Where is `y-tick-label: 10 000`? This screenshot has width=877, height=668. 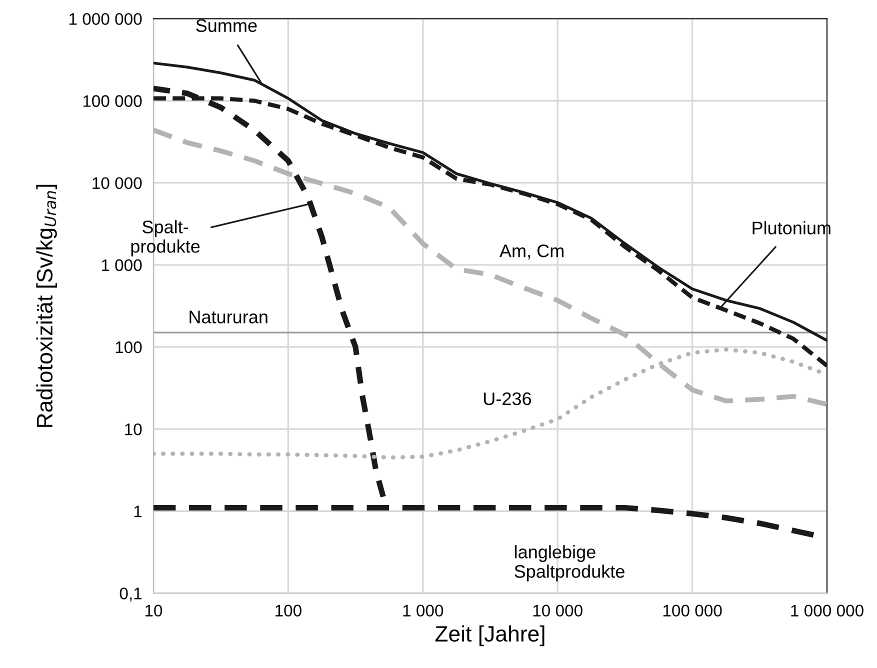 y-tick-label: 10 000 is located at coordinates (117, 183).